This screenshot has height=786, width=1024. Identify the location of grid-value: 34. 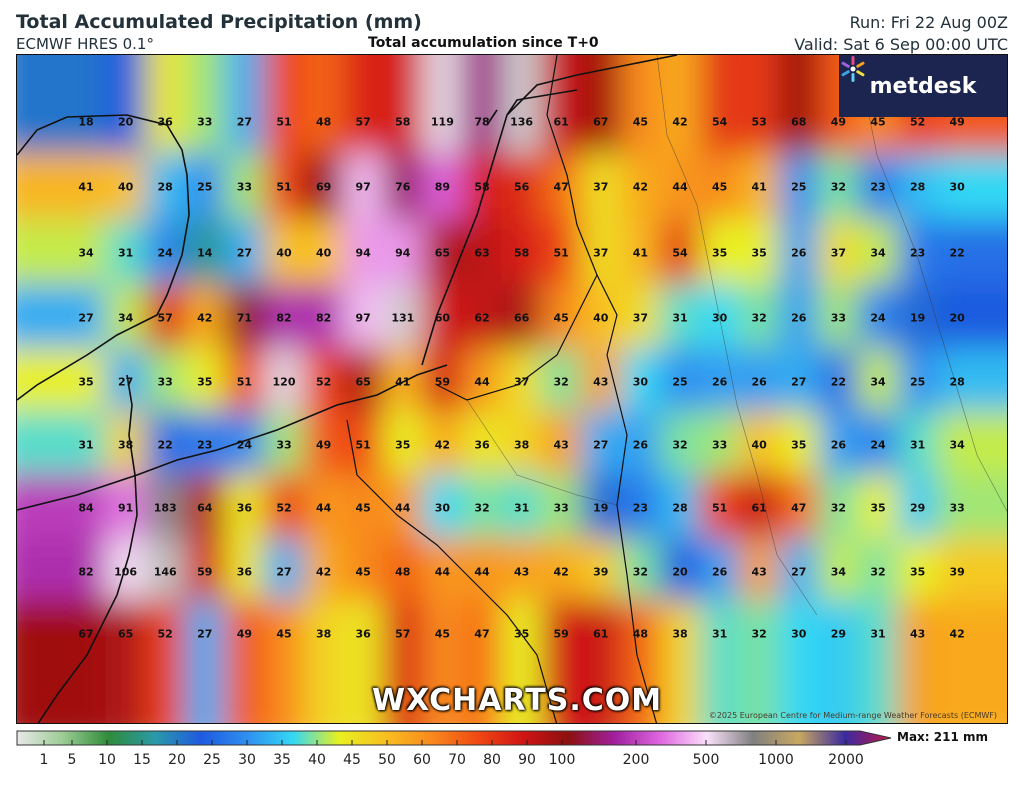
(838, 572).